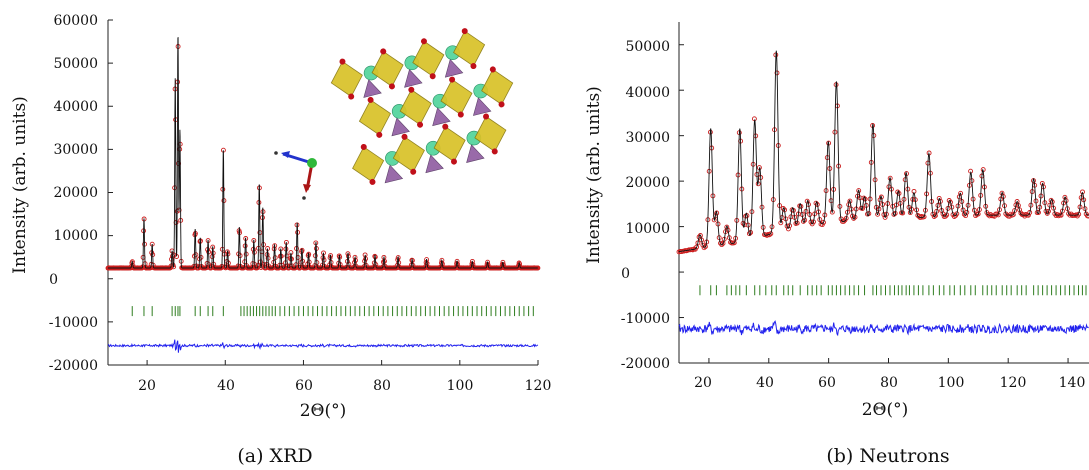 Image resolution: width=1089 pixels, height=470 pixels. What do you see at coordinates (645, 319) in the screenshot?
I see `neutrons-y-tick: -10000` at bounding box center [645, 319].